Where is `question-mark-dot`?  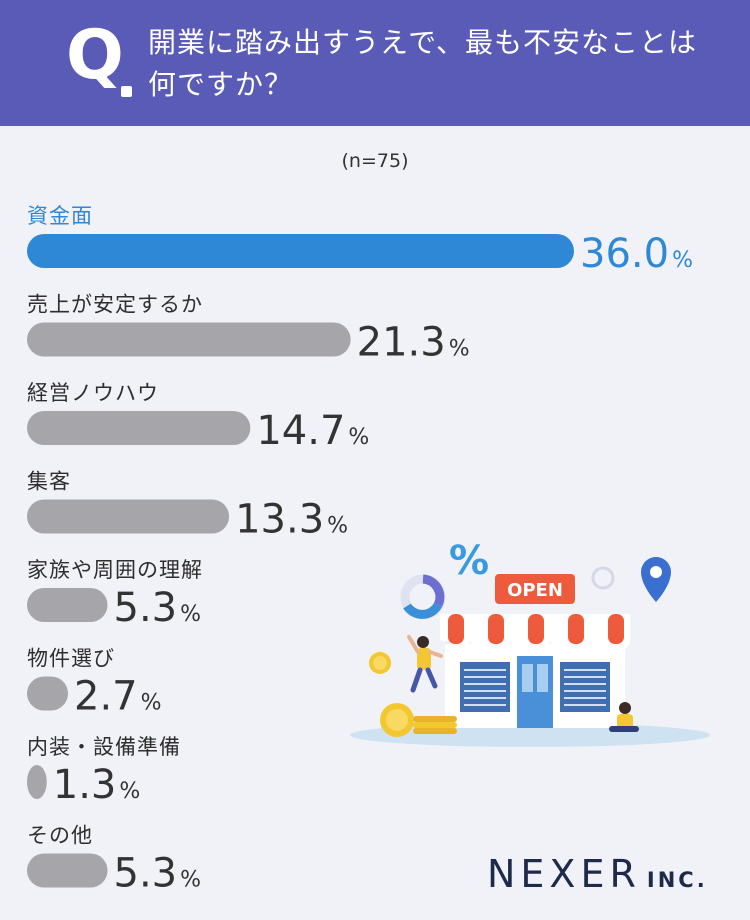 question-mark-dot is located at coordinates (126, 91).